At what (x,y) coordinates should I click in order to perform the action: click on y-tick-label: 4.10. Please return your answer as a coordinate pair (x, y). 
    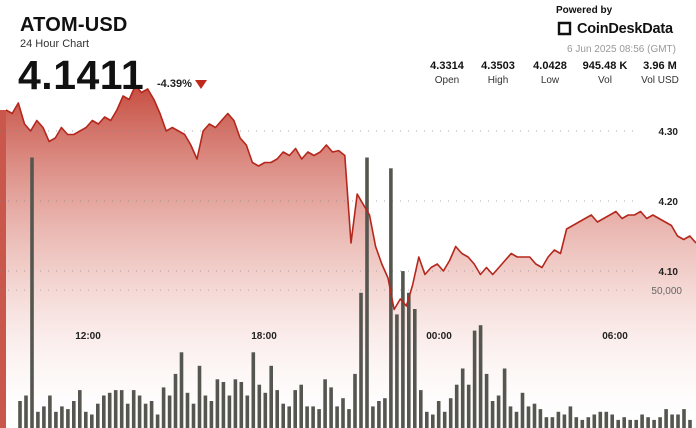
    Looking at the image, I should click on (669, 272).